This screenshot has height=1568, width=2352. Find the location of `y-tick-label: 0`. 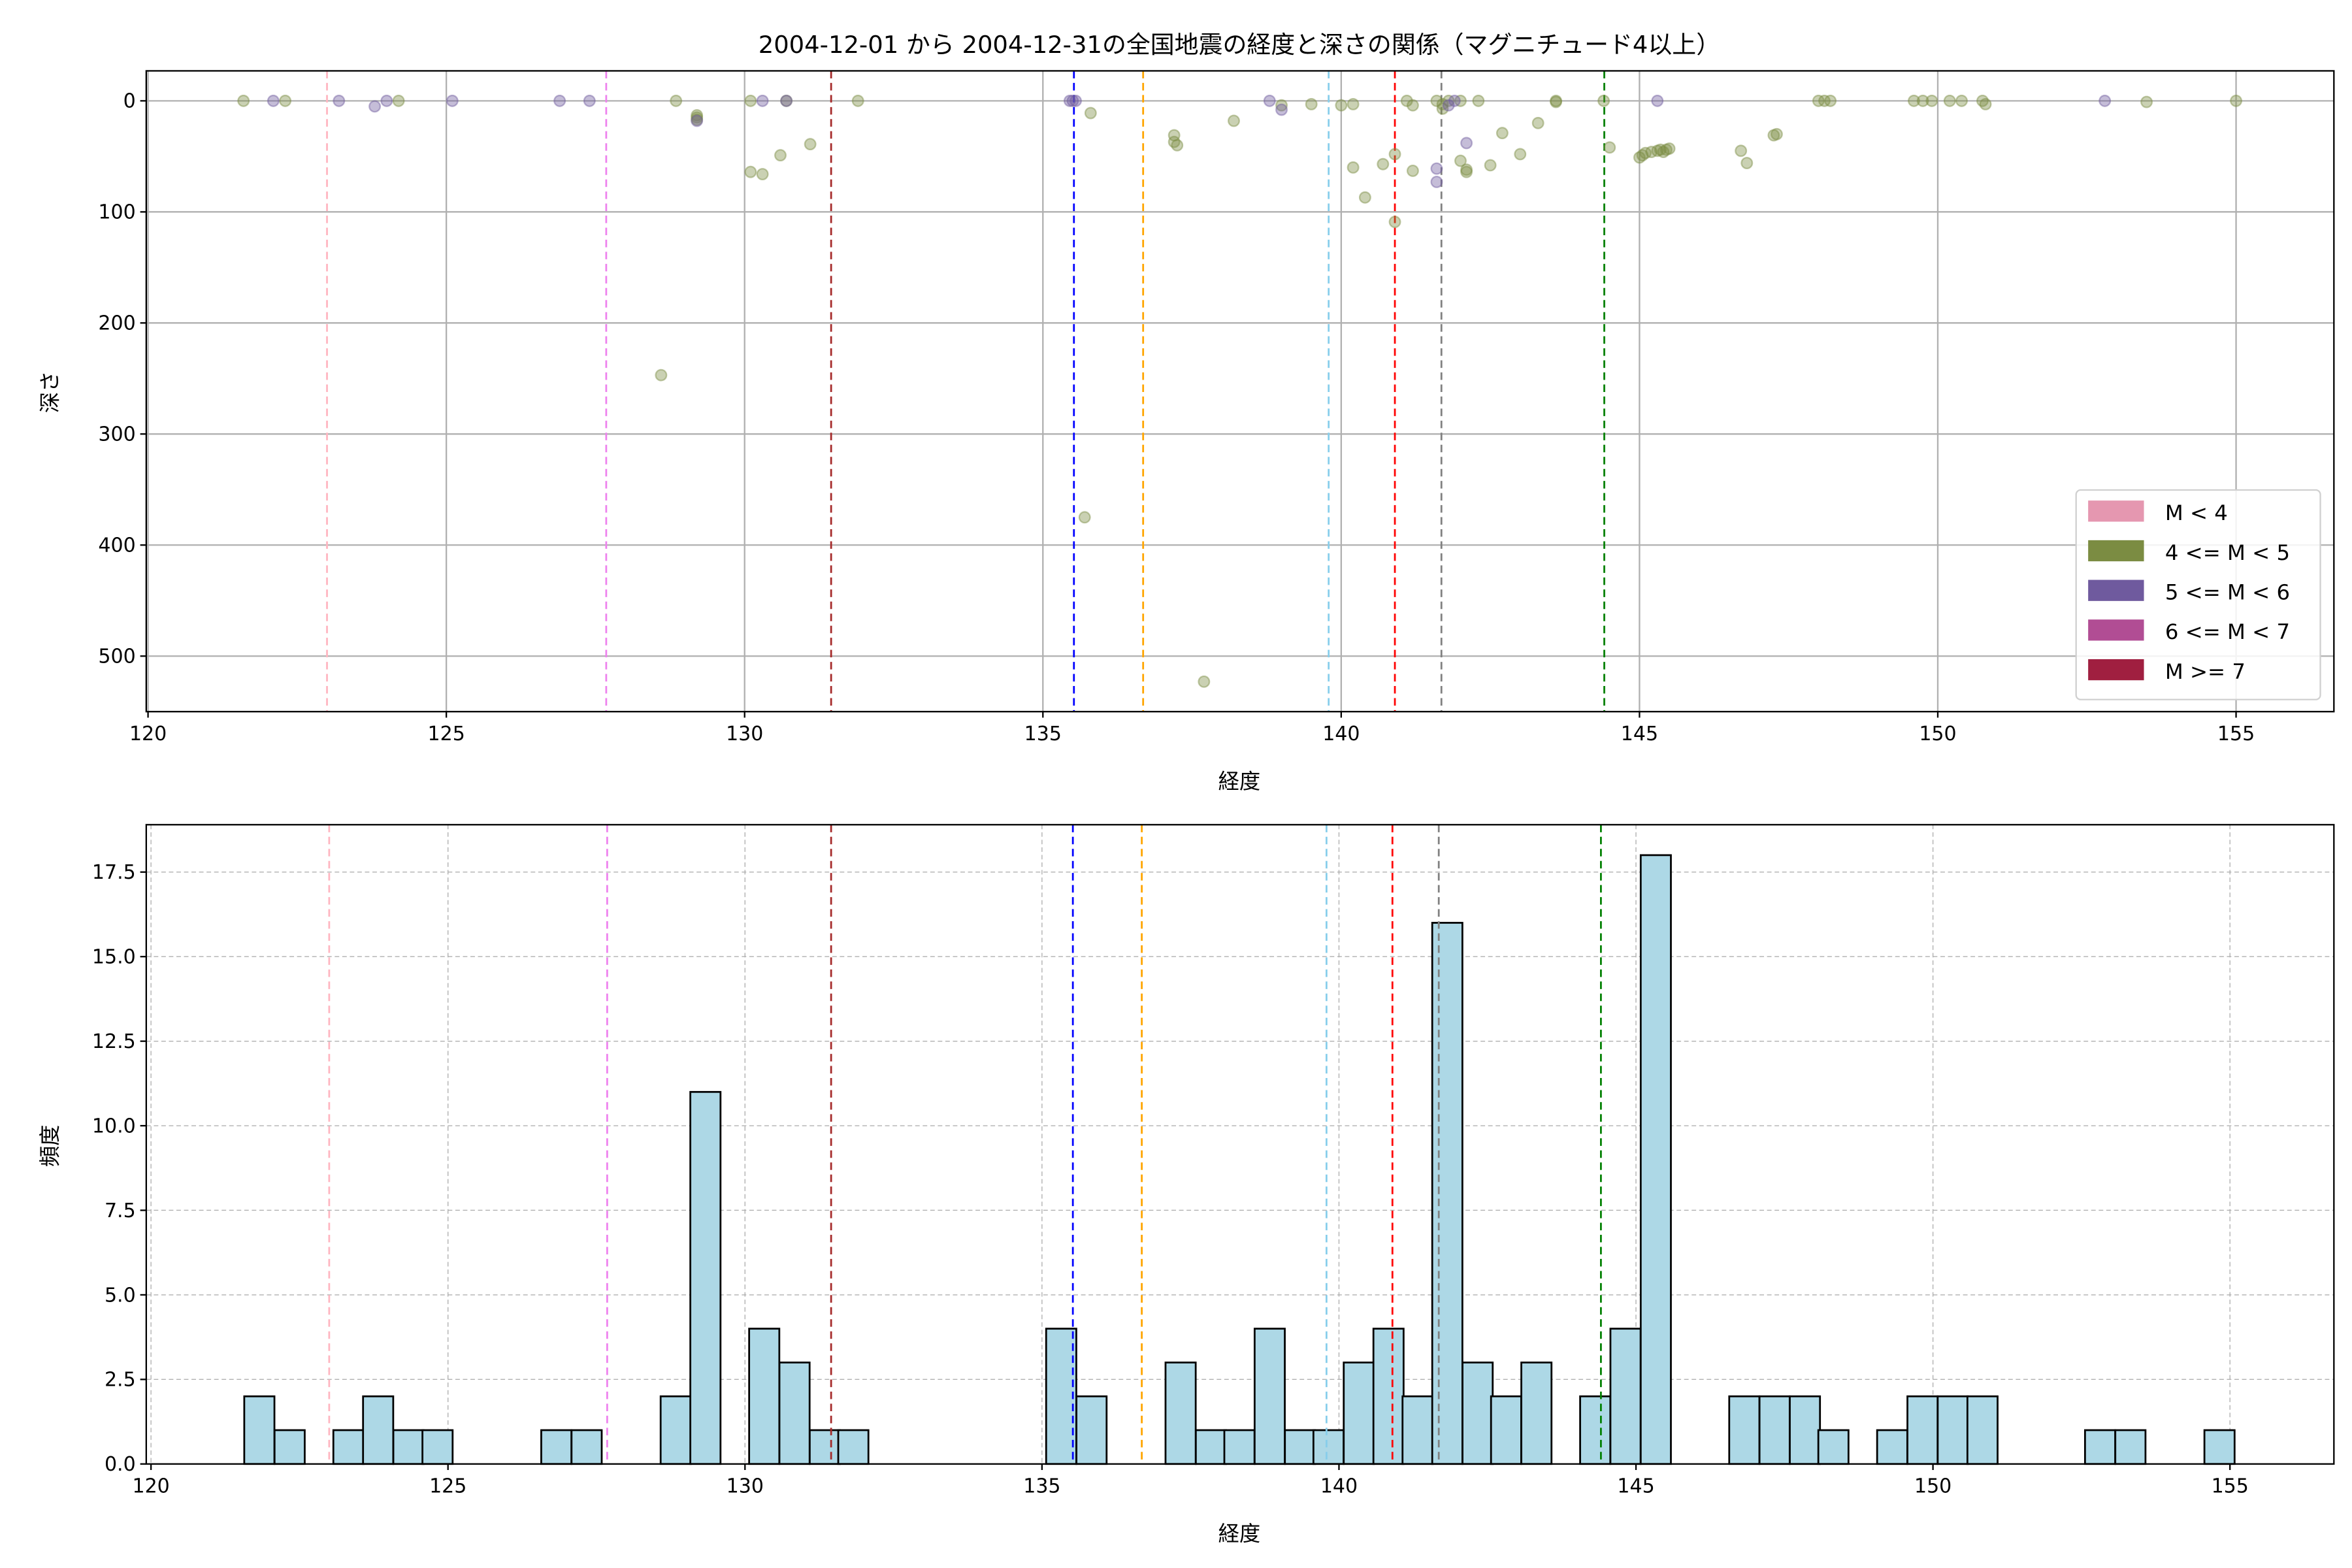

y-tick-label: 0 is located at coordinates (129, 101).